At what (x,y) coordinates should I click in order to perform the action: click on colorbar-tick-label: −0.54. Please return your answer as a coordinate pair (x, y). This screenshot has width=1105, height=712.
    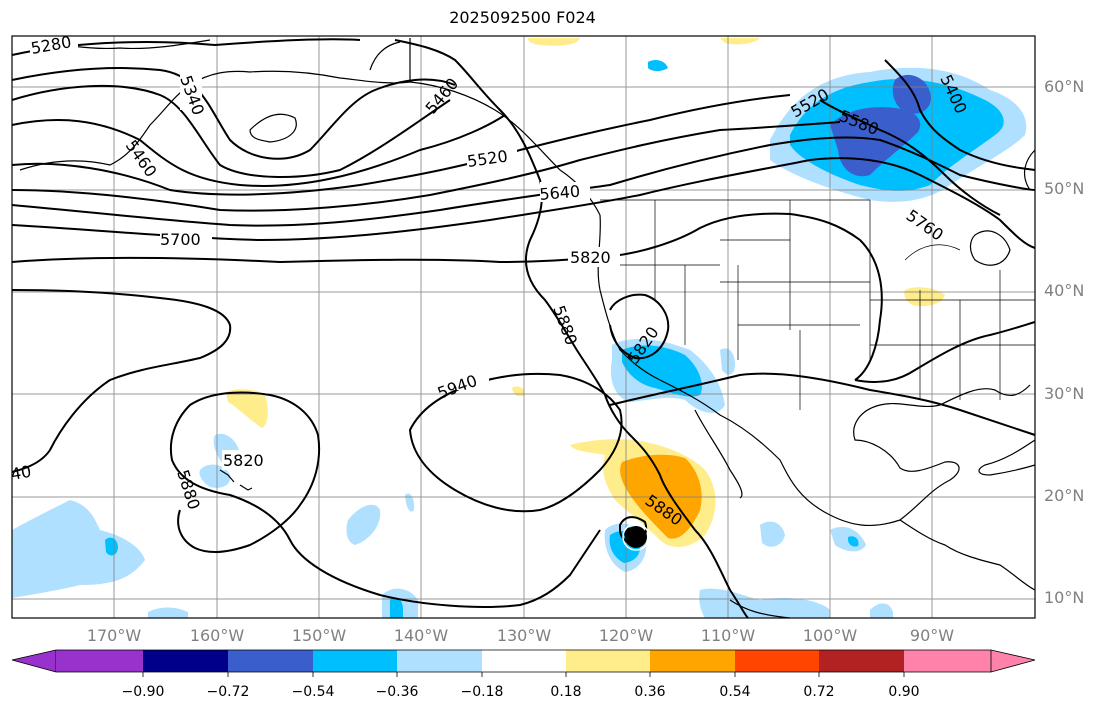
    Looking at the image, I should click on (313, 692).